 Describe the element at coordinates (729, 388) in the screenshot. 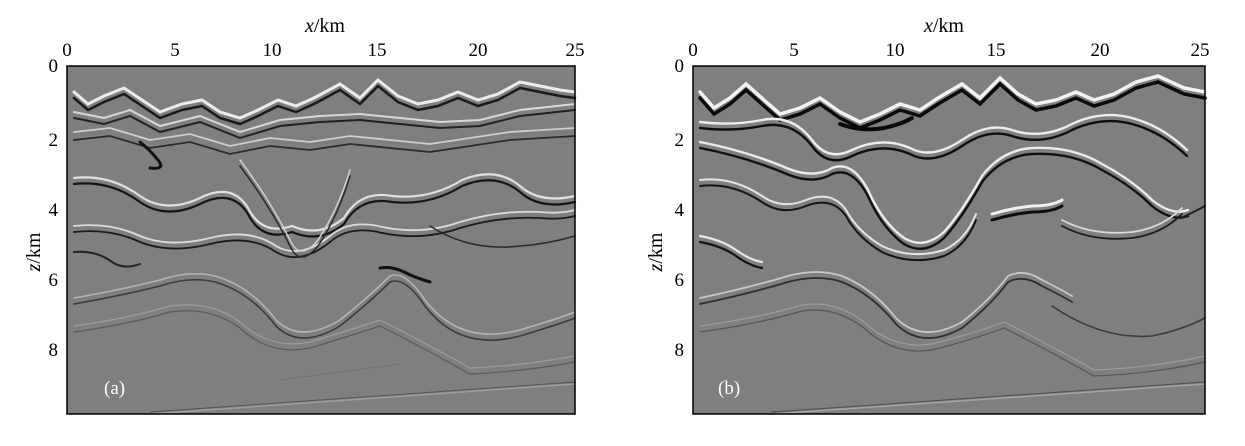

I see `panel-label: (b)` at that location.